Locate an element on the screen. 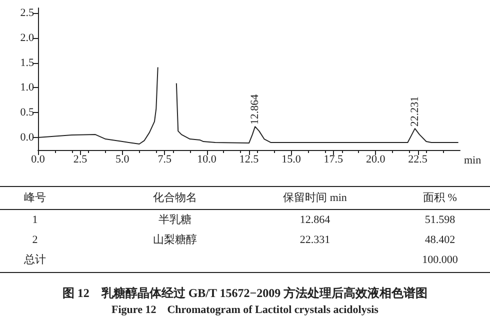 This screenshot has height=324, width=490. text: 化合物名 is located at coordinates (175, 198).